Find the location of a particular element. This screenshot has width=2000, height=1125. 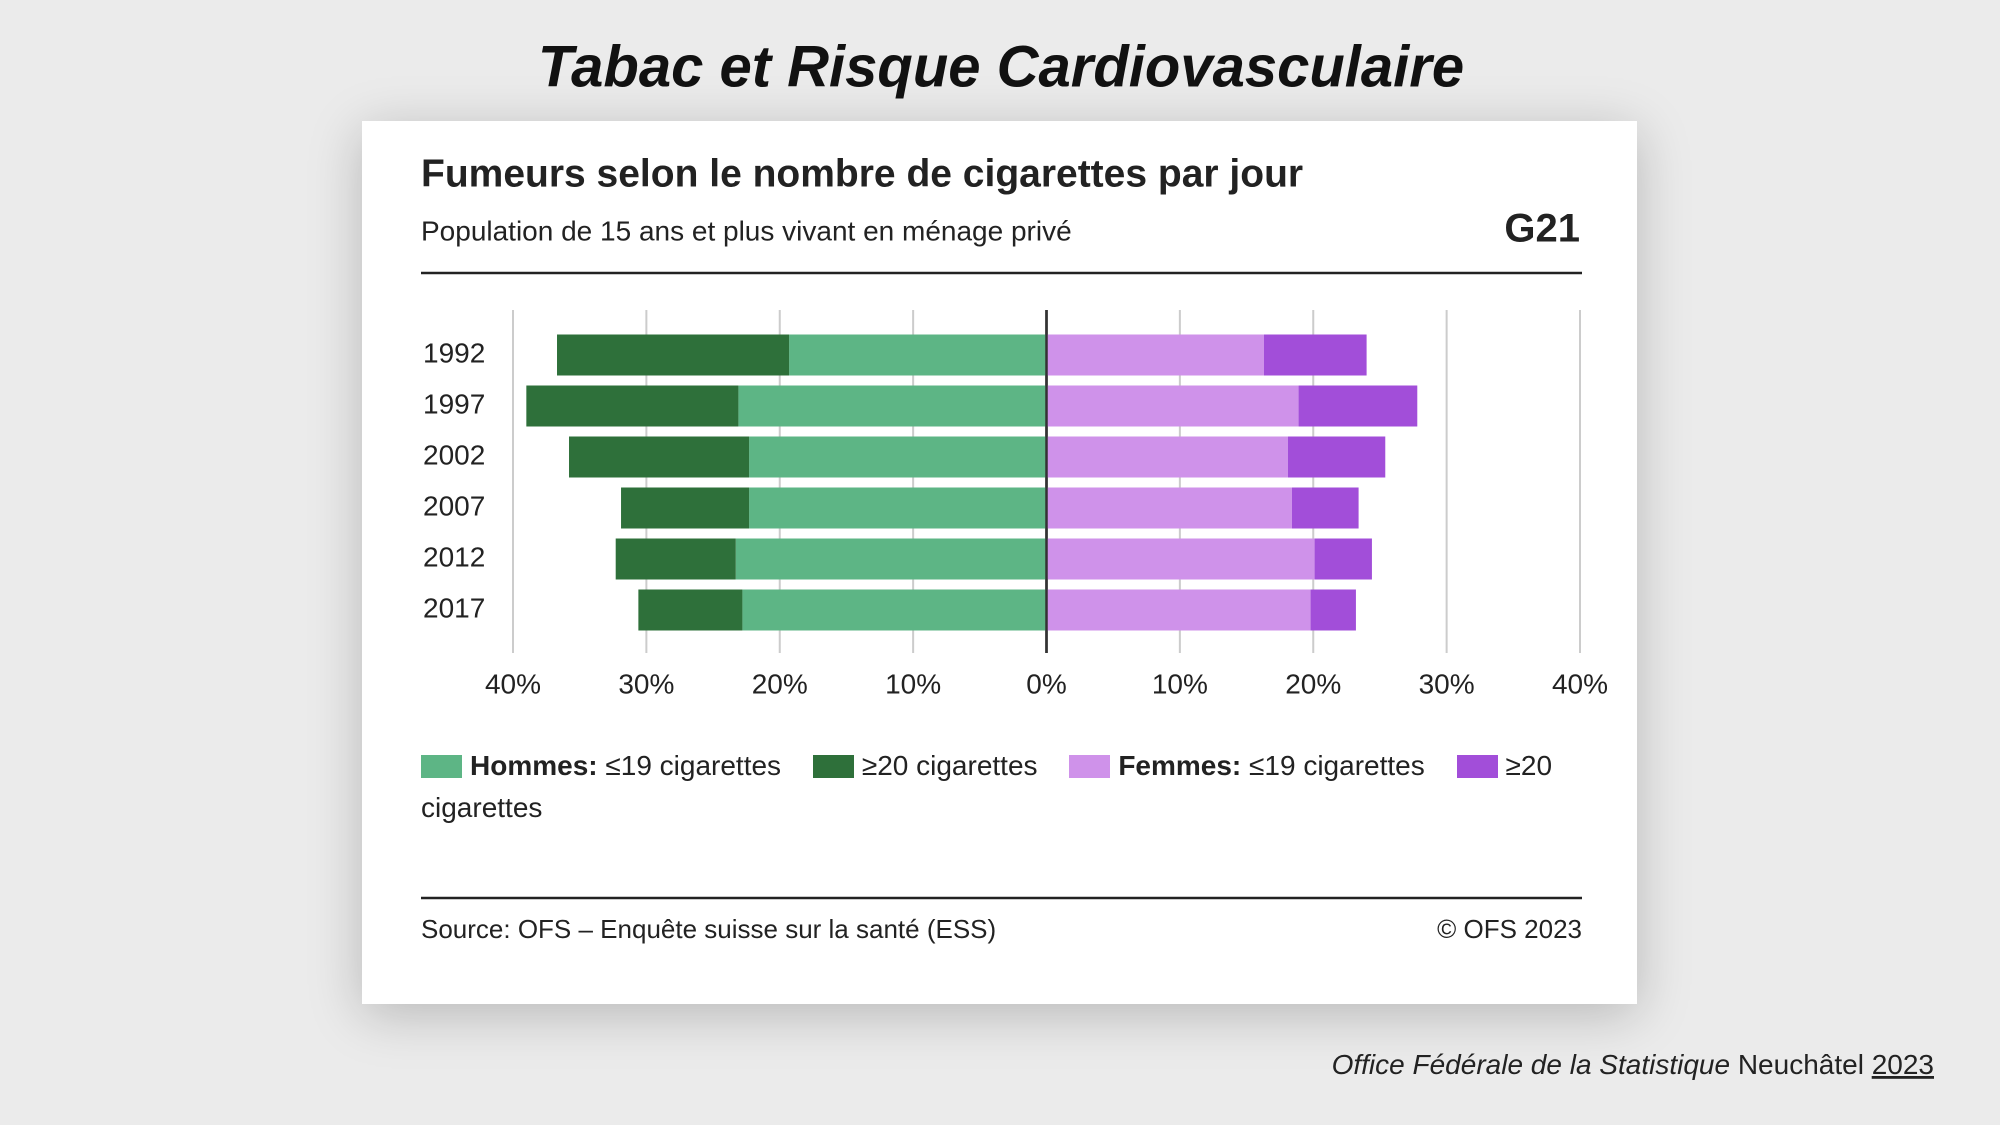

legend-group: Hommes: is located at coordinates (534, 765).